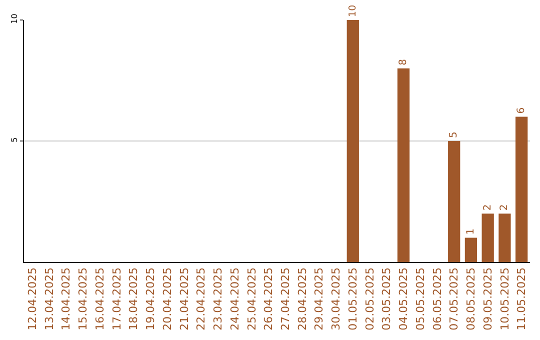 The image size is (540, 340). I want to click on x-tick-label: 03.05.2025, so click(387, 298).